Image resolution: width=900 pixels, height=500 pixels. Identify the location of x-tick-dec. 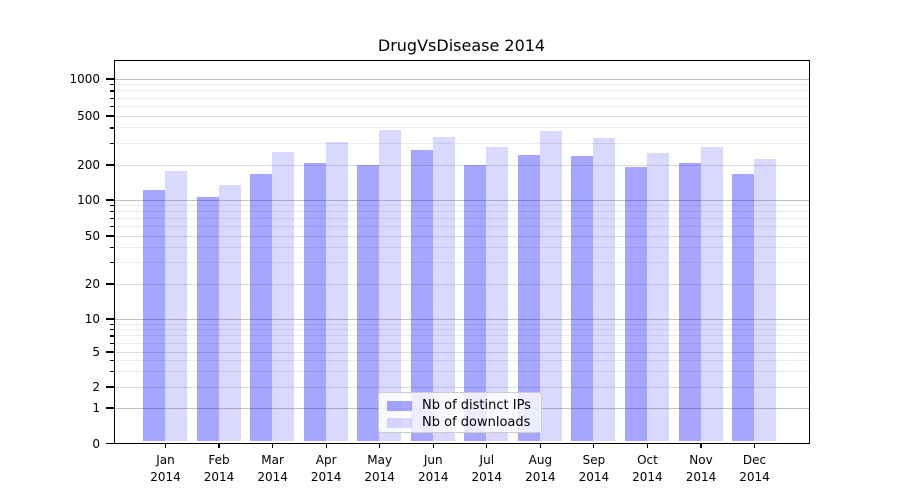
(754, 445).